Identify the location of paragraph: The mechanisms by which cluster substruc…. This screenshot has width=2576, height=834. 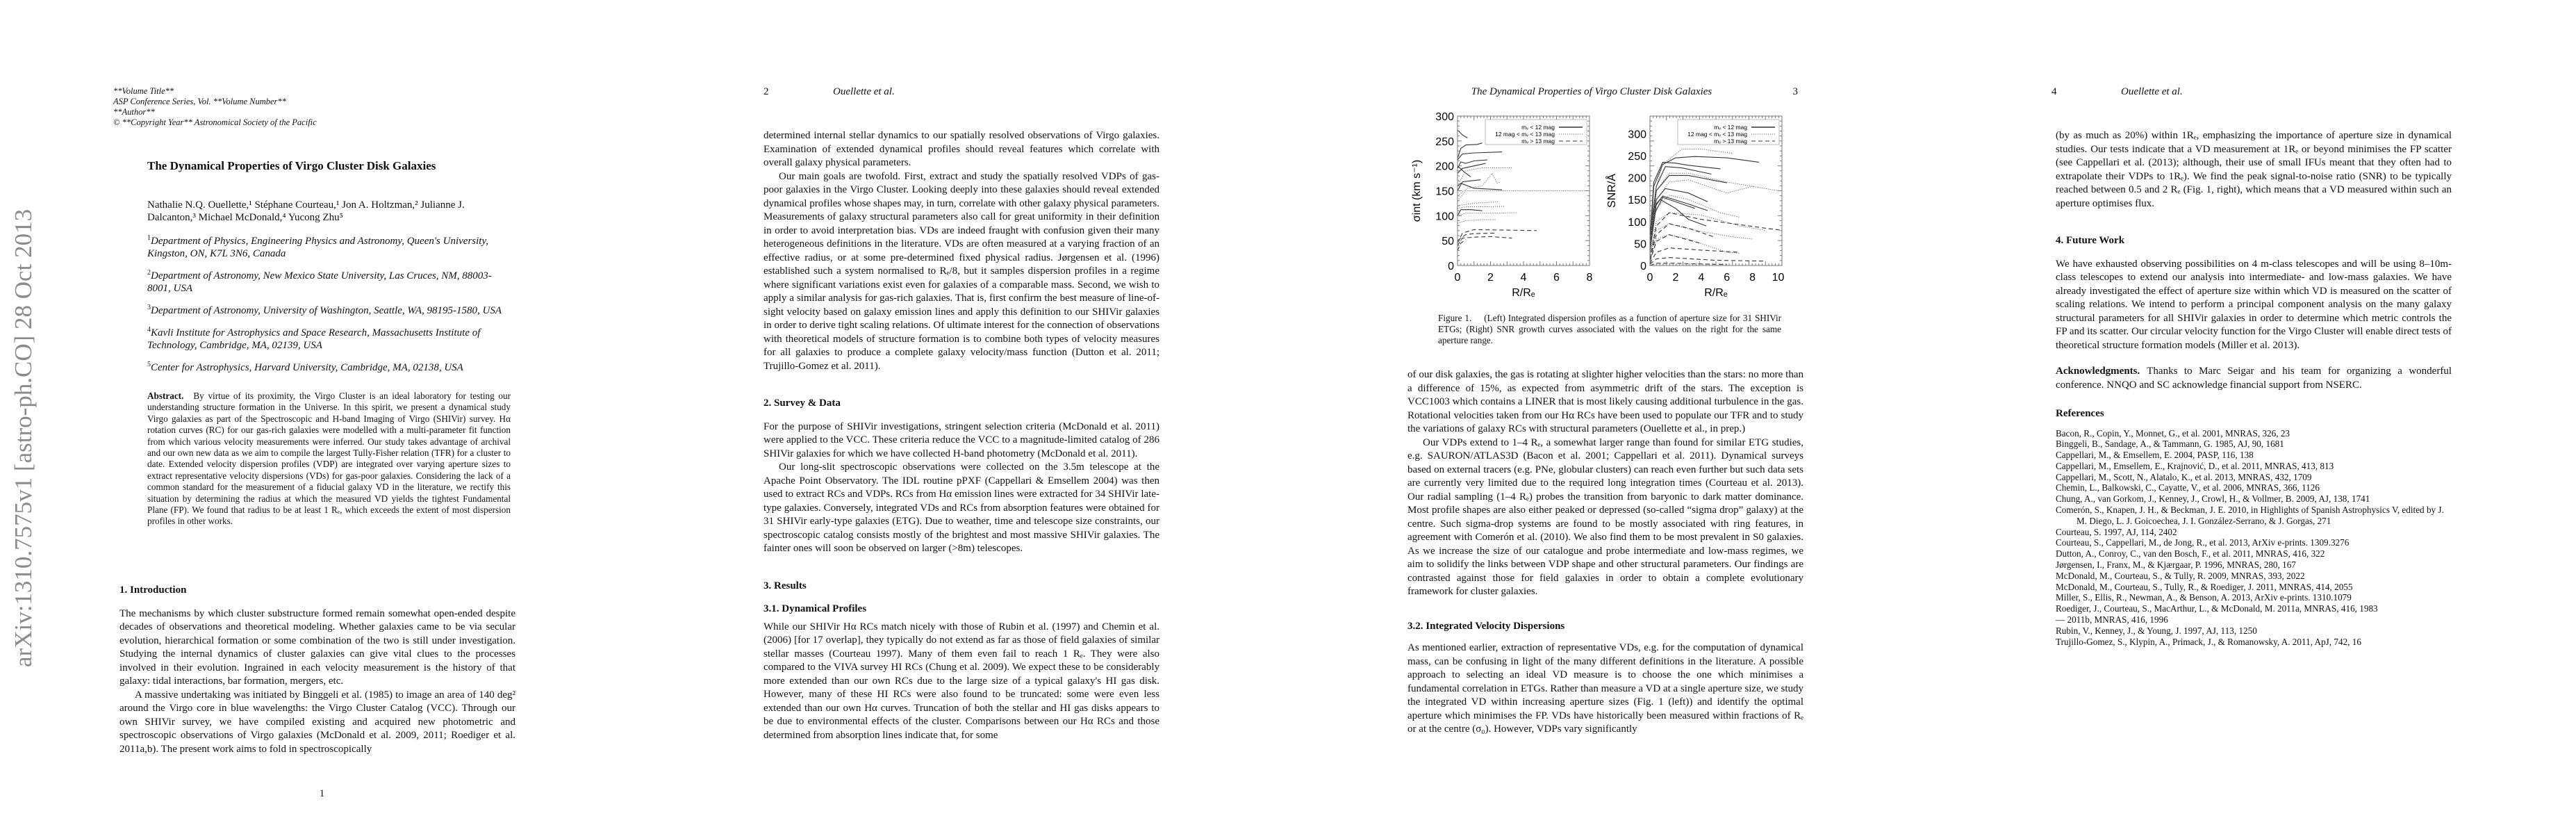
(317, 647).